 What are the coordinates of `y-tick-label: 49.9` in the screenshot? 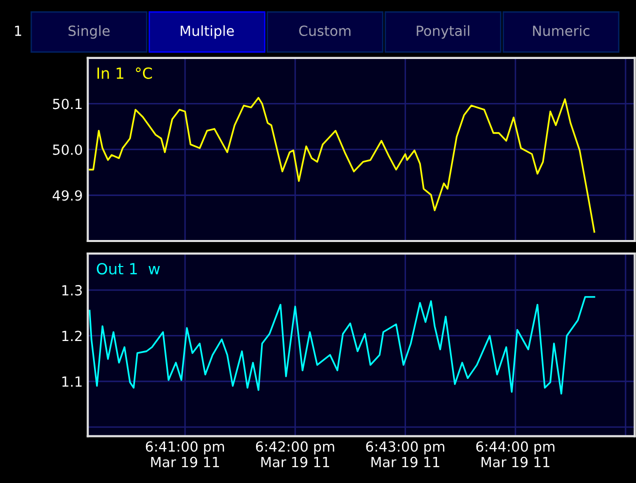 It's located at (67, 195).